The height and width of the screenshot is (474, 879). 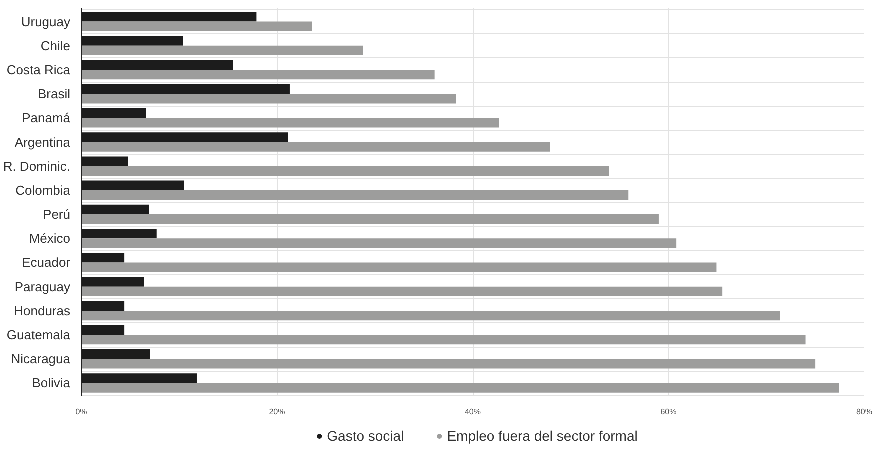 What do you see at coordinates (54, 94) in the screenshot?
I see `y-tick-label: Brasil` at bounding box center [54, 94].